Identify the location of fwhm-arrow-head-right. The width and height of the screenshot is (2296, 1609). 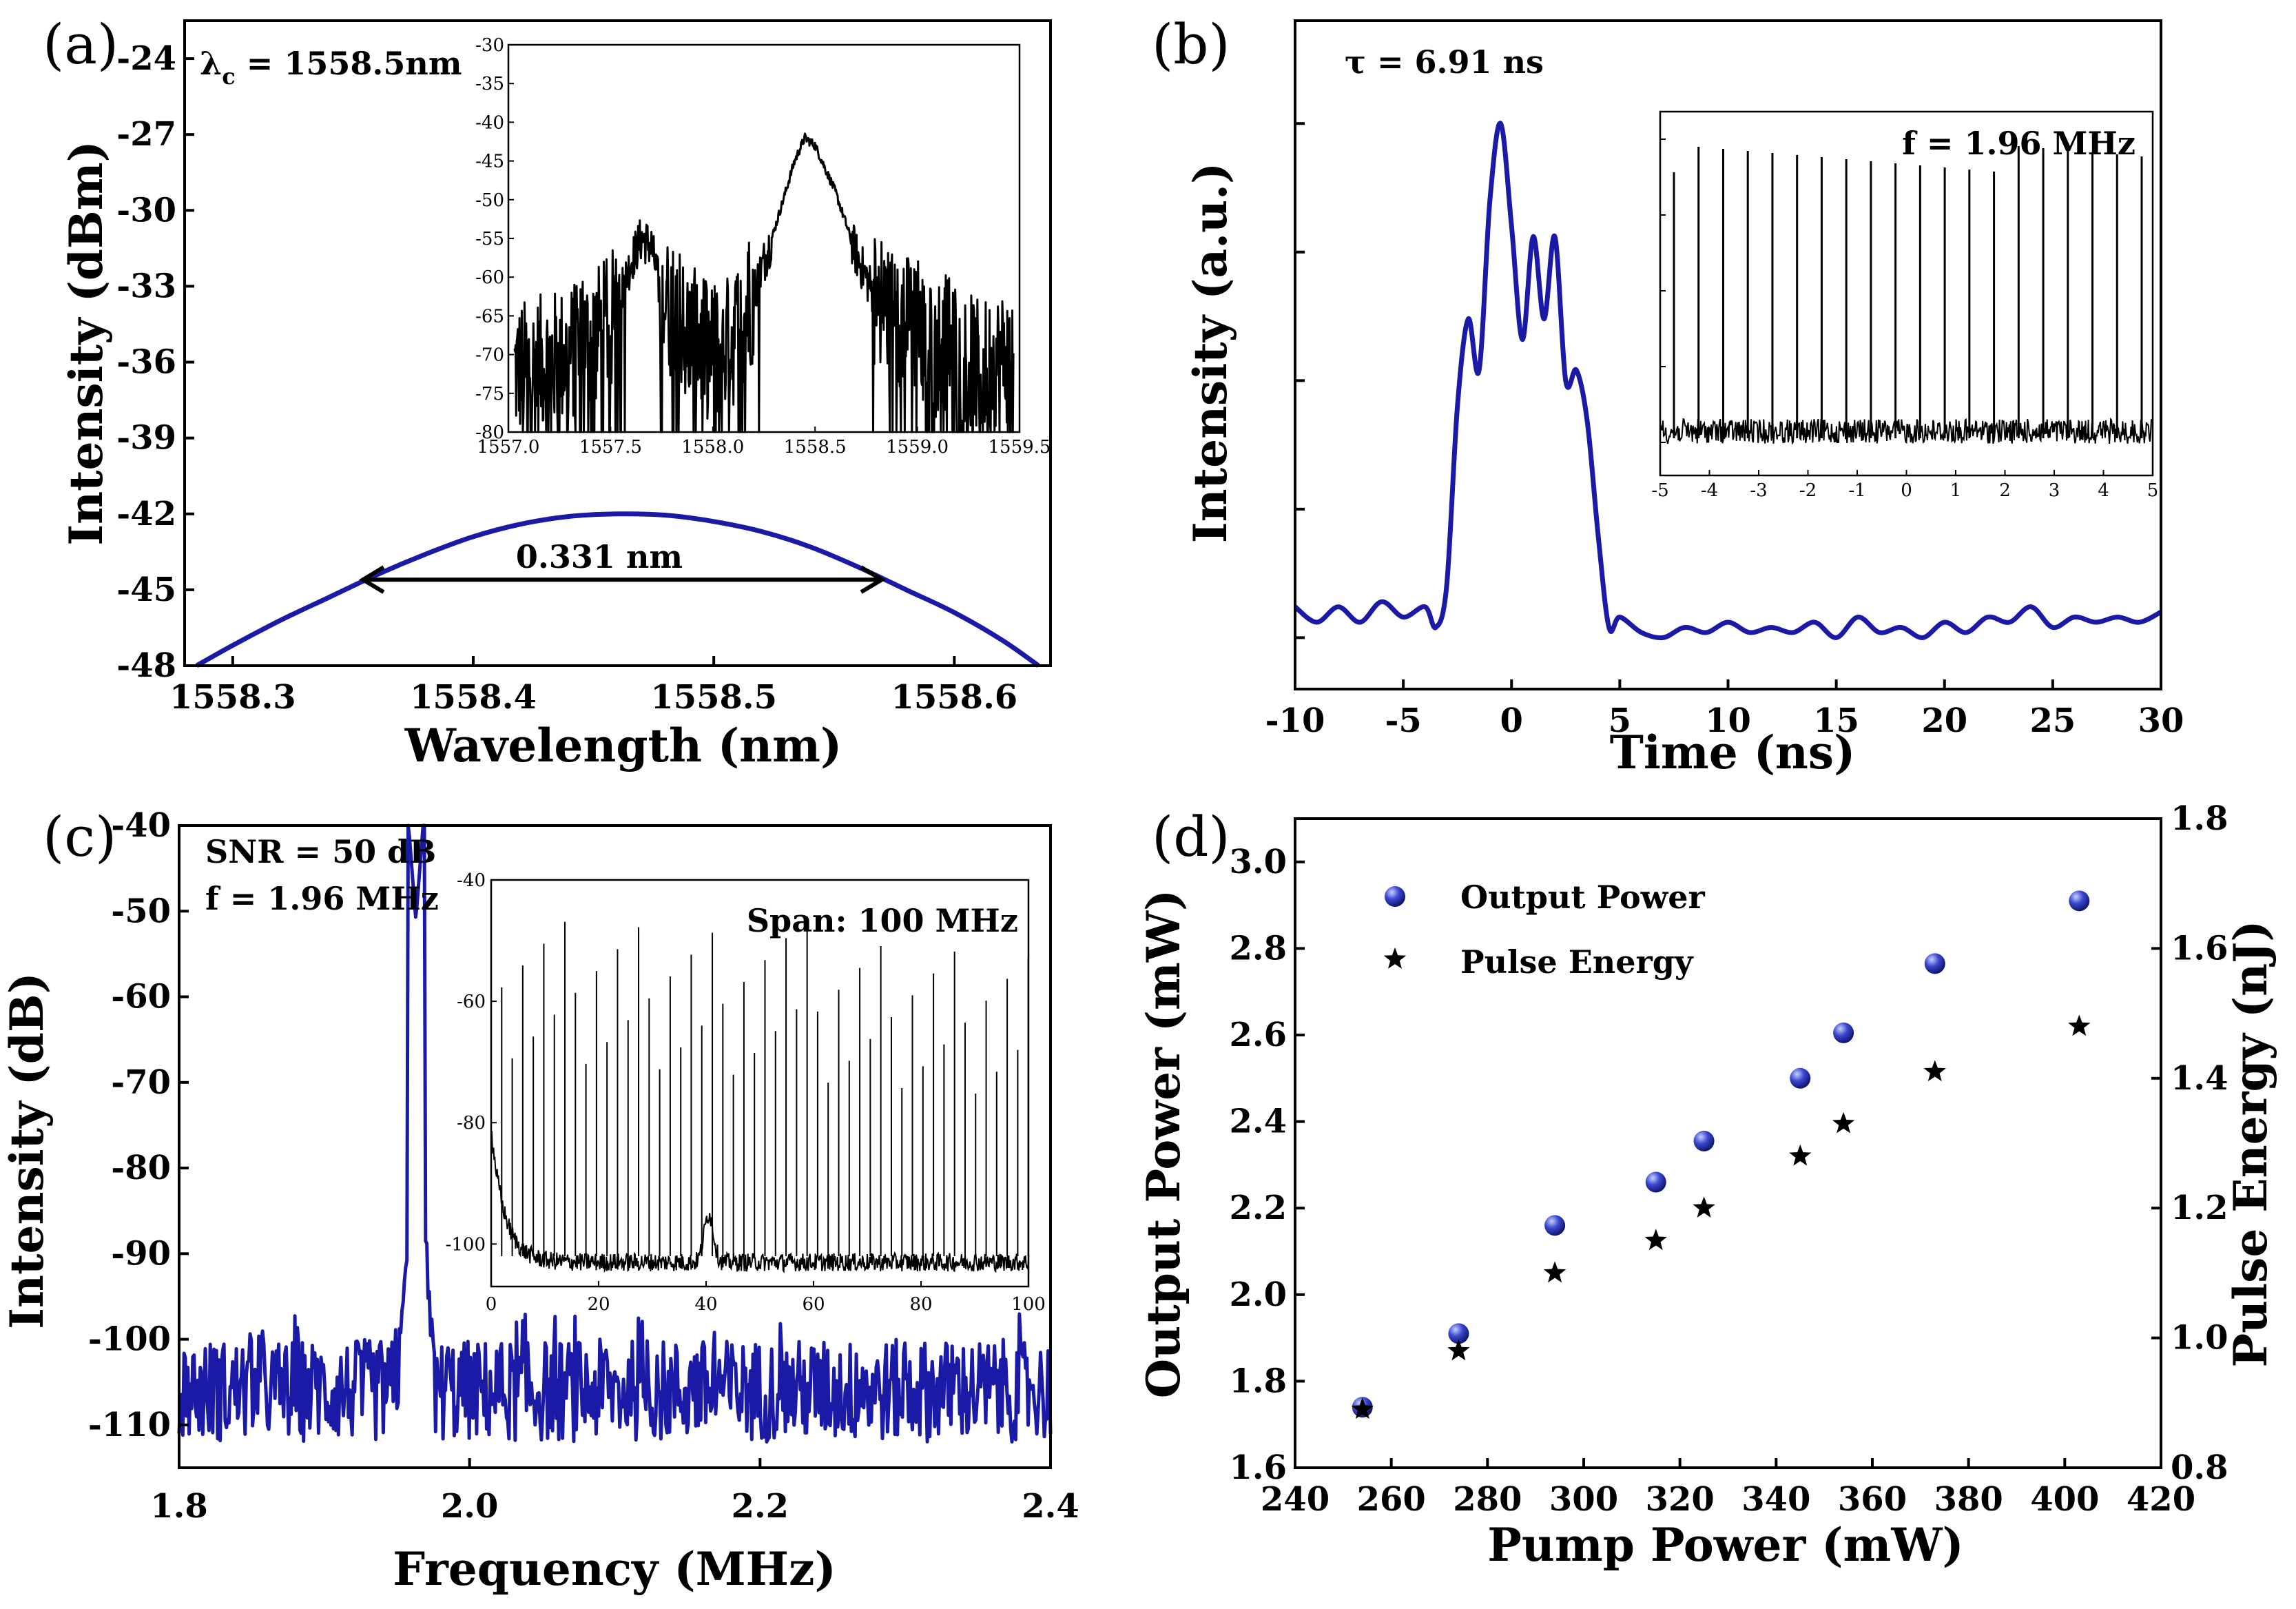
(873, 579).